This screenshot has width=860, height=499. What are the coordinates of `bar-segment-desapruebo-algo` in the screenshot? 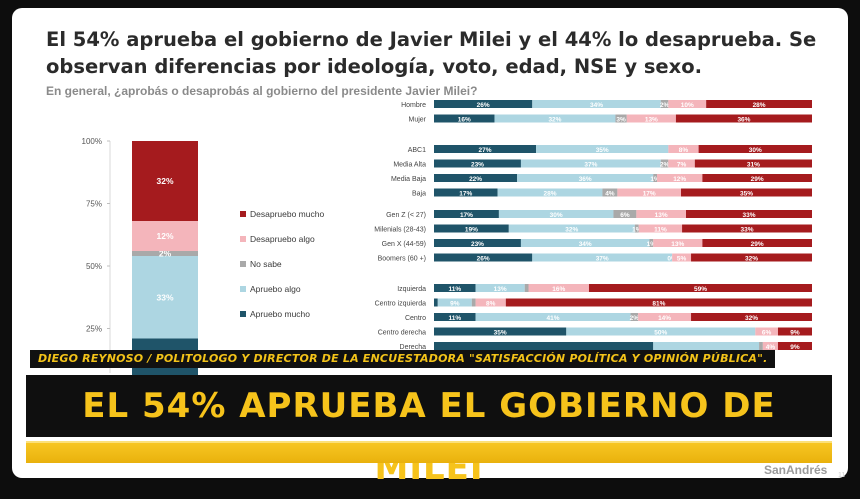 It's located at (165, 236).